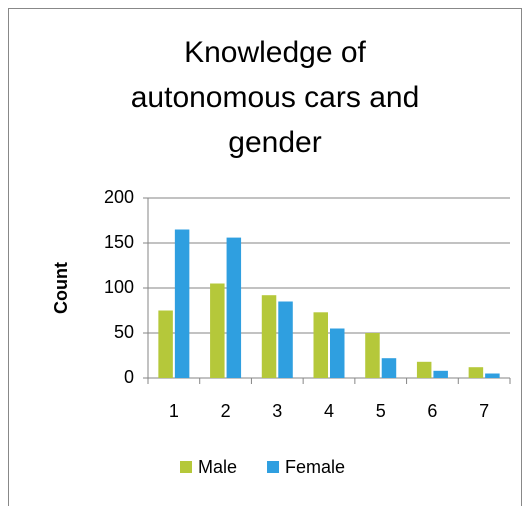 Image resolution: width=530 pixels, height=506 pixels. Describe the element at coordinates (119, 197) in the screenshot. I see `y-tick-label: 200` at that location.